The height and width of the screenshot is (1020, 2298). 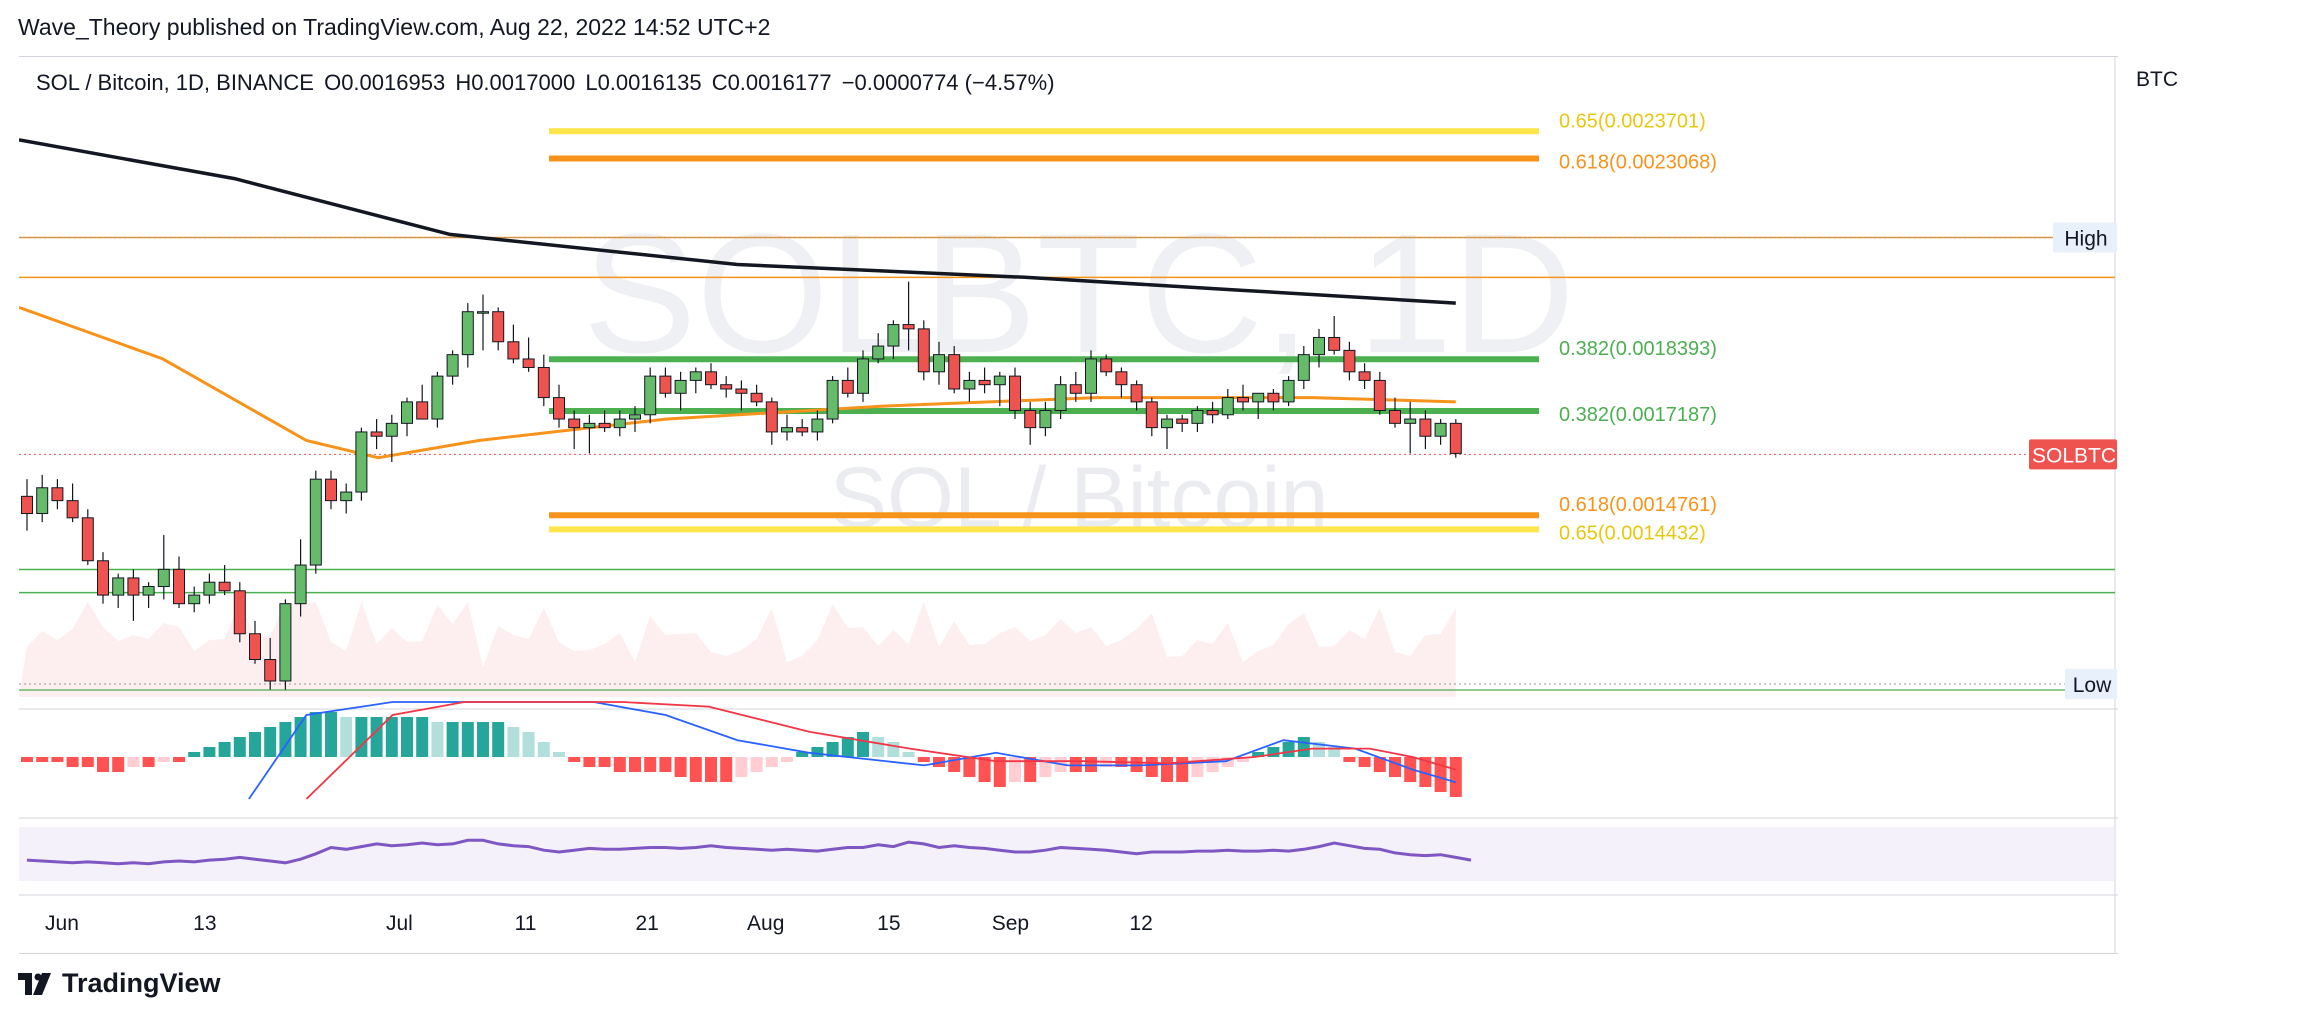 What do you see at coordinates (1010, 923) in the screenshot?
I see `time-axis-tick: Sep` at bounding box center [1010, 923].